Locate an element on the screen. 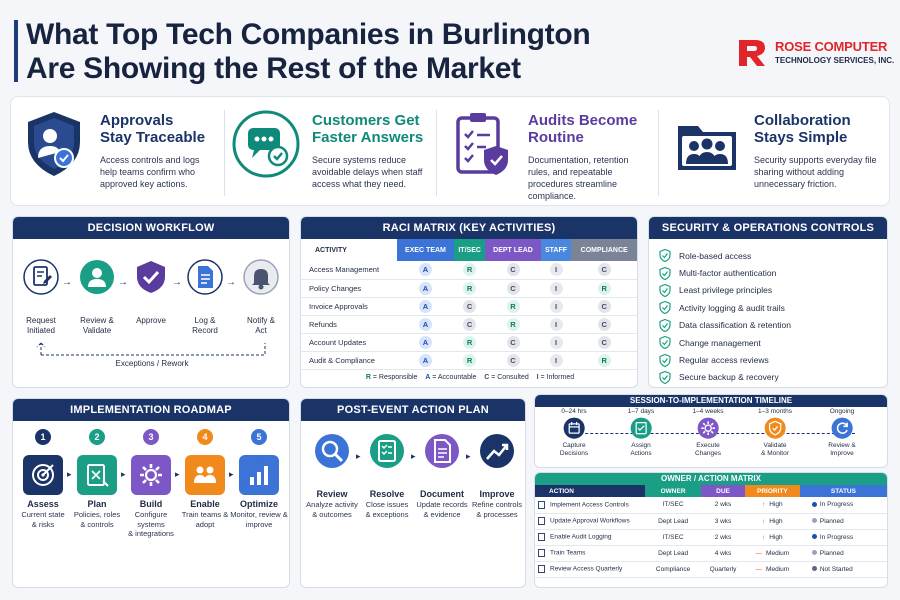 The width and height of the screenshot is (900, 600). checklist-icon is located at coordinates (387, 451).